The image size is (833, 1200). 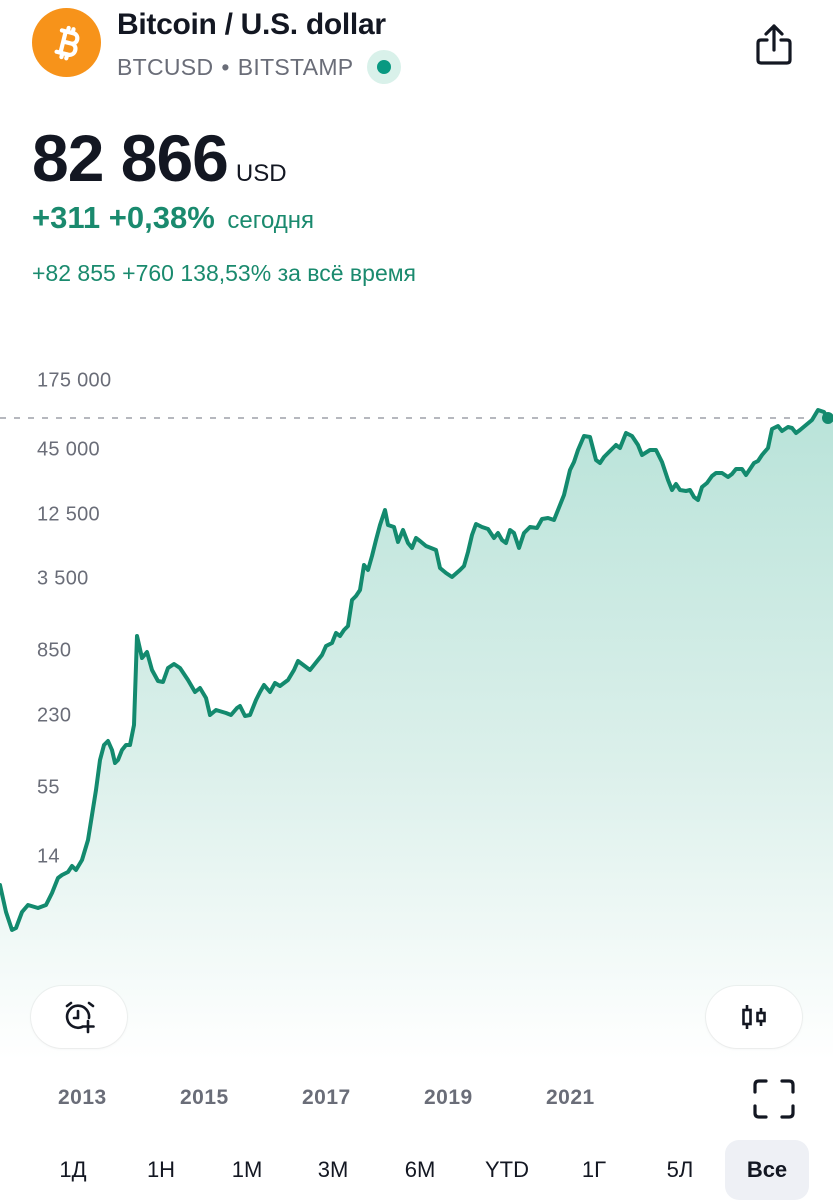 What do you see at coordinates (74, 380) in the screenshot?
I see `y-tick-label: 175 000` at bounding box center [74, 380].